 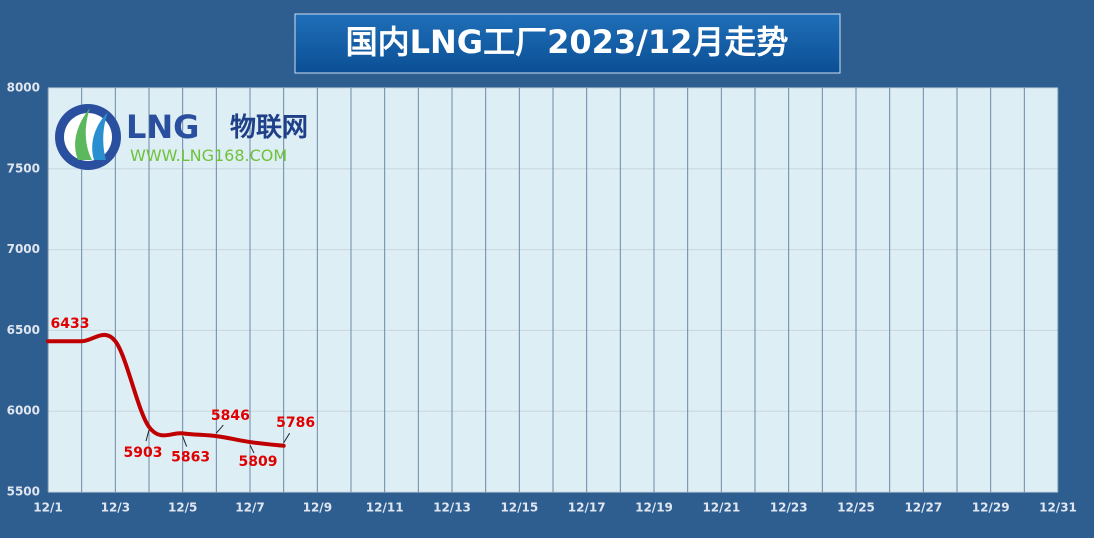 I want to click on data-label: 6433, so click(x=70, y=324).